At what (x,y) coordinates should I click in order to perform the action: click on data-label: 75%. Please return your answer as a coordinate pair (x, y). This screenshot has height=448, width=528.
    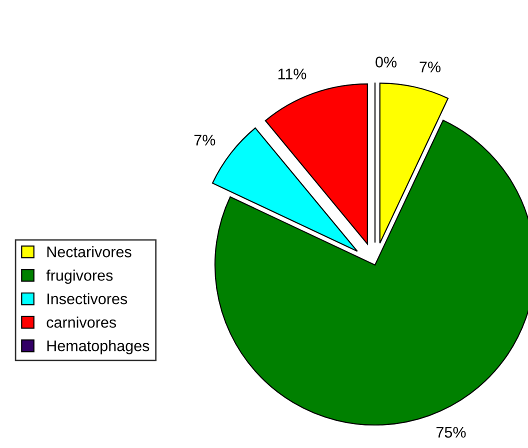
    Looking at the image, I should click on (451, 432).